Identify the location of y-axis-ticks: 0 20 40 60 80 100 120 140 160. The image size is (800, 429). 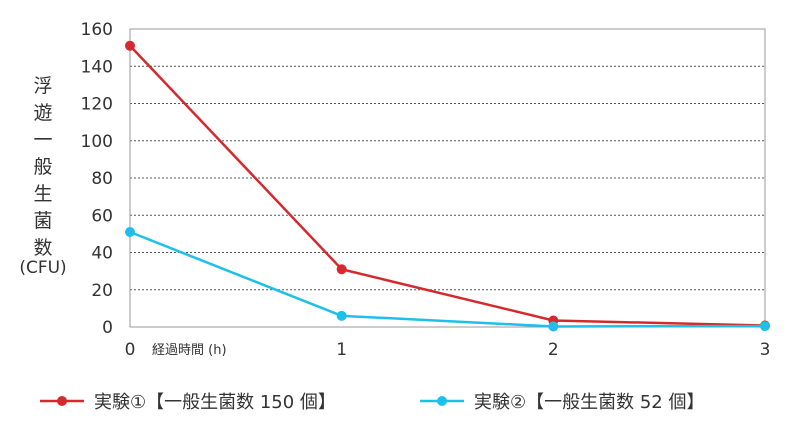
(97, 179).